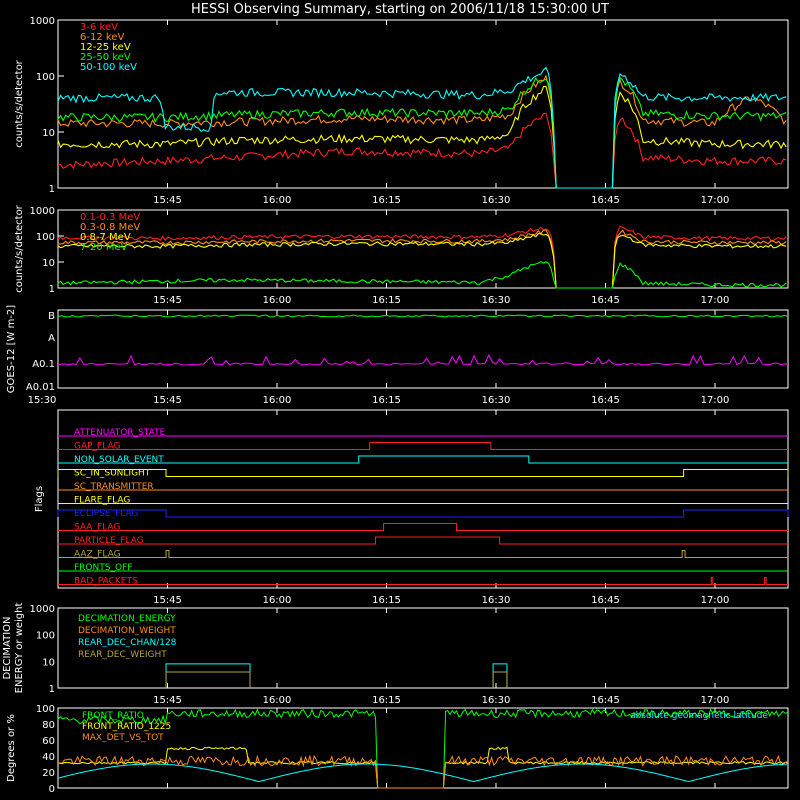 Image resolution: width=800 pixels, height=800 pixels. I want to click on goes-line-short, so click(423, 359).